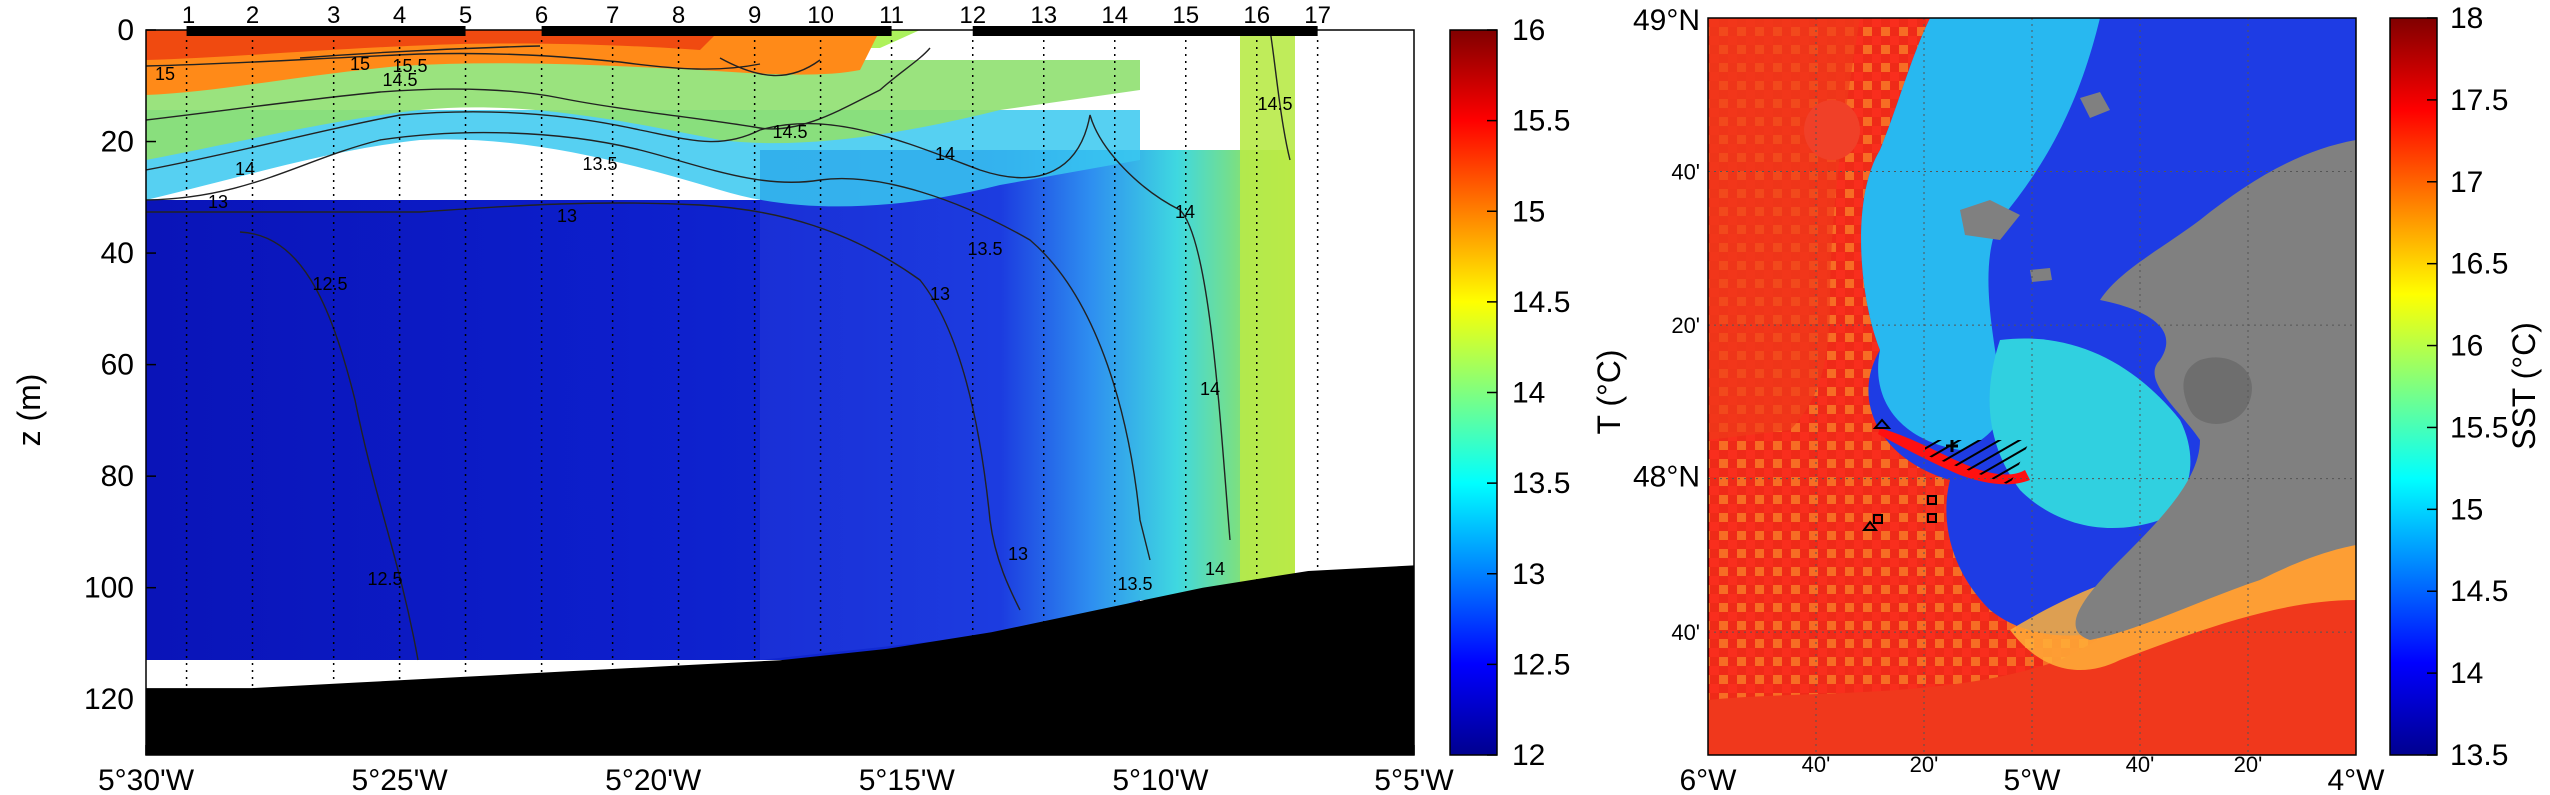 The width and height of the screenshot is (2550, 795). I want to click on map-lon-label: 6°W, so click(1709, 779).